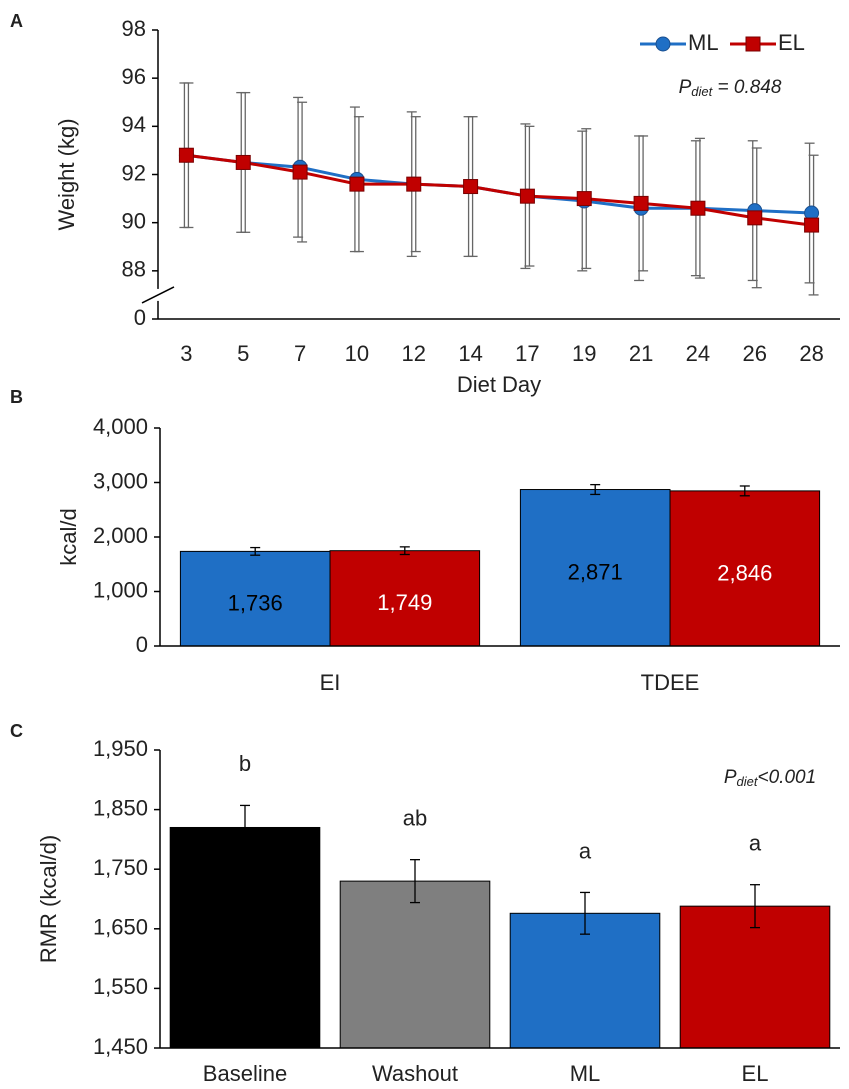  What do you see at coordinates (811, 353) in the screenshot?
I see `x-tick-label: 28` at bounding box center [811, 353].